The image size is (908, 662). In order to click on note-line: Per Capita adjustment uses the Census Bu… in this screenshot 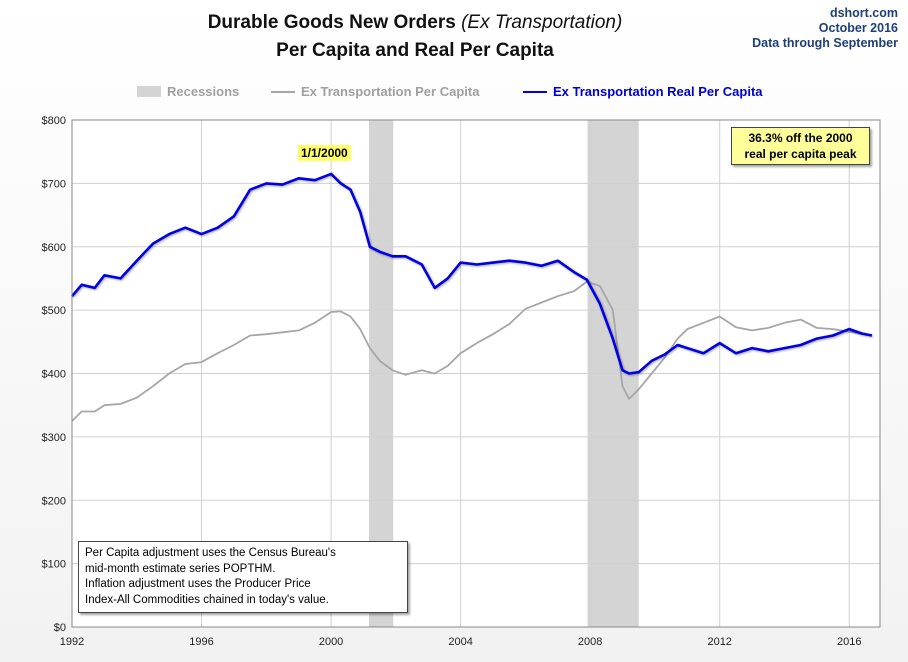, I will do `click(210, 553)`.